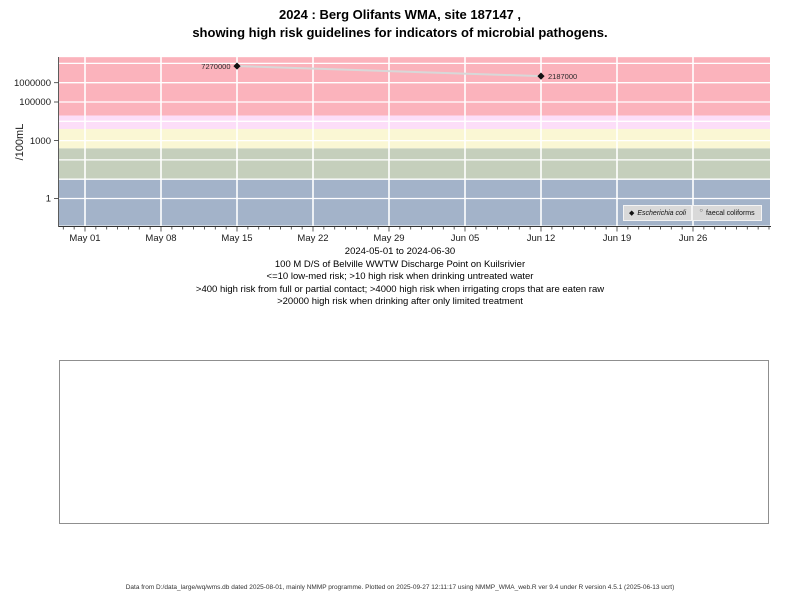  Describe the element at coordinates (48, 199) in the screenshot. I see `y-tick-label: 1` at that location.